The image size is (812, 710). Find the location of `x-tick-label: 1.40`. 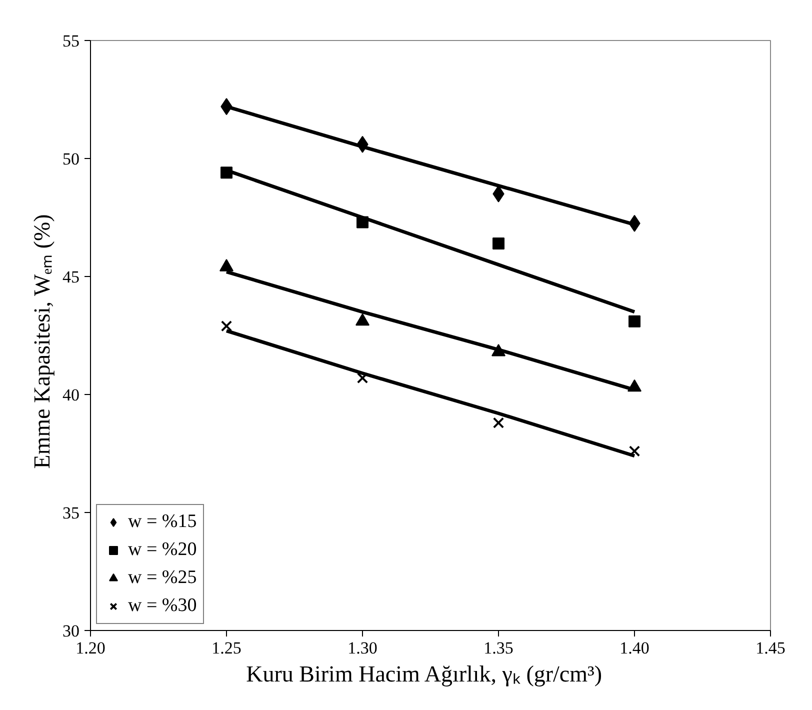

x-tick-label: 1.40 is located at coordinates (635, 648).